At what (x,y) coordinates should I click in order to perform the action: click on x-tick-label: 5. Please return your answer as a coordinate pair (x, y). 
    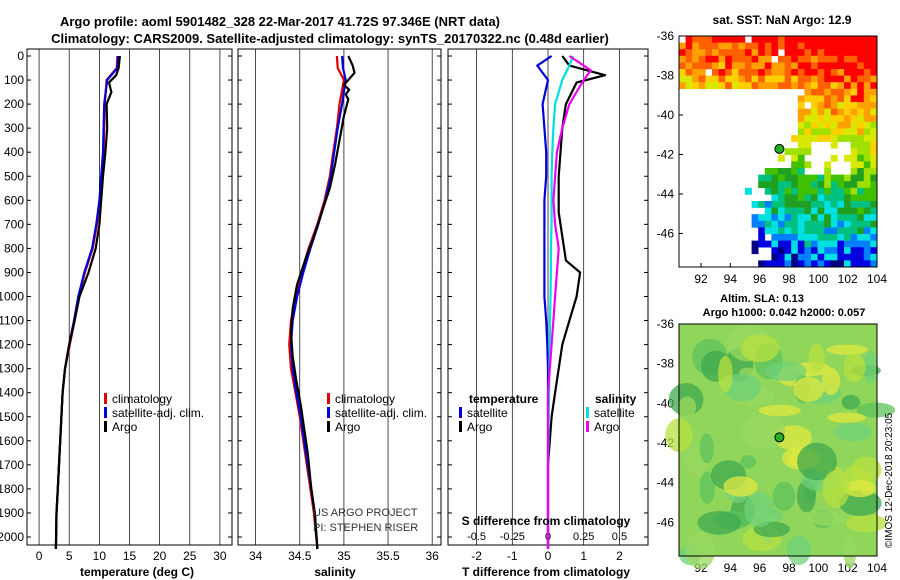
    Looking at the image, I should click on (69, 556).